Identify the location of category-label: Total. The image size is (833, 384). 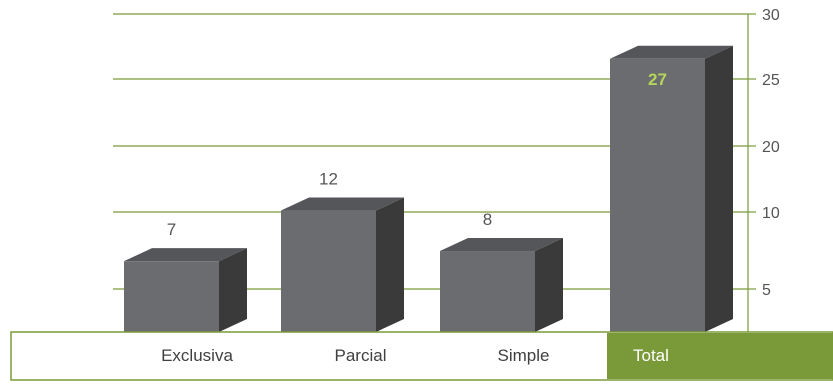
(651, 355).